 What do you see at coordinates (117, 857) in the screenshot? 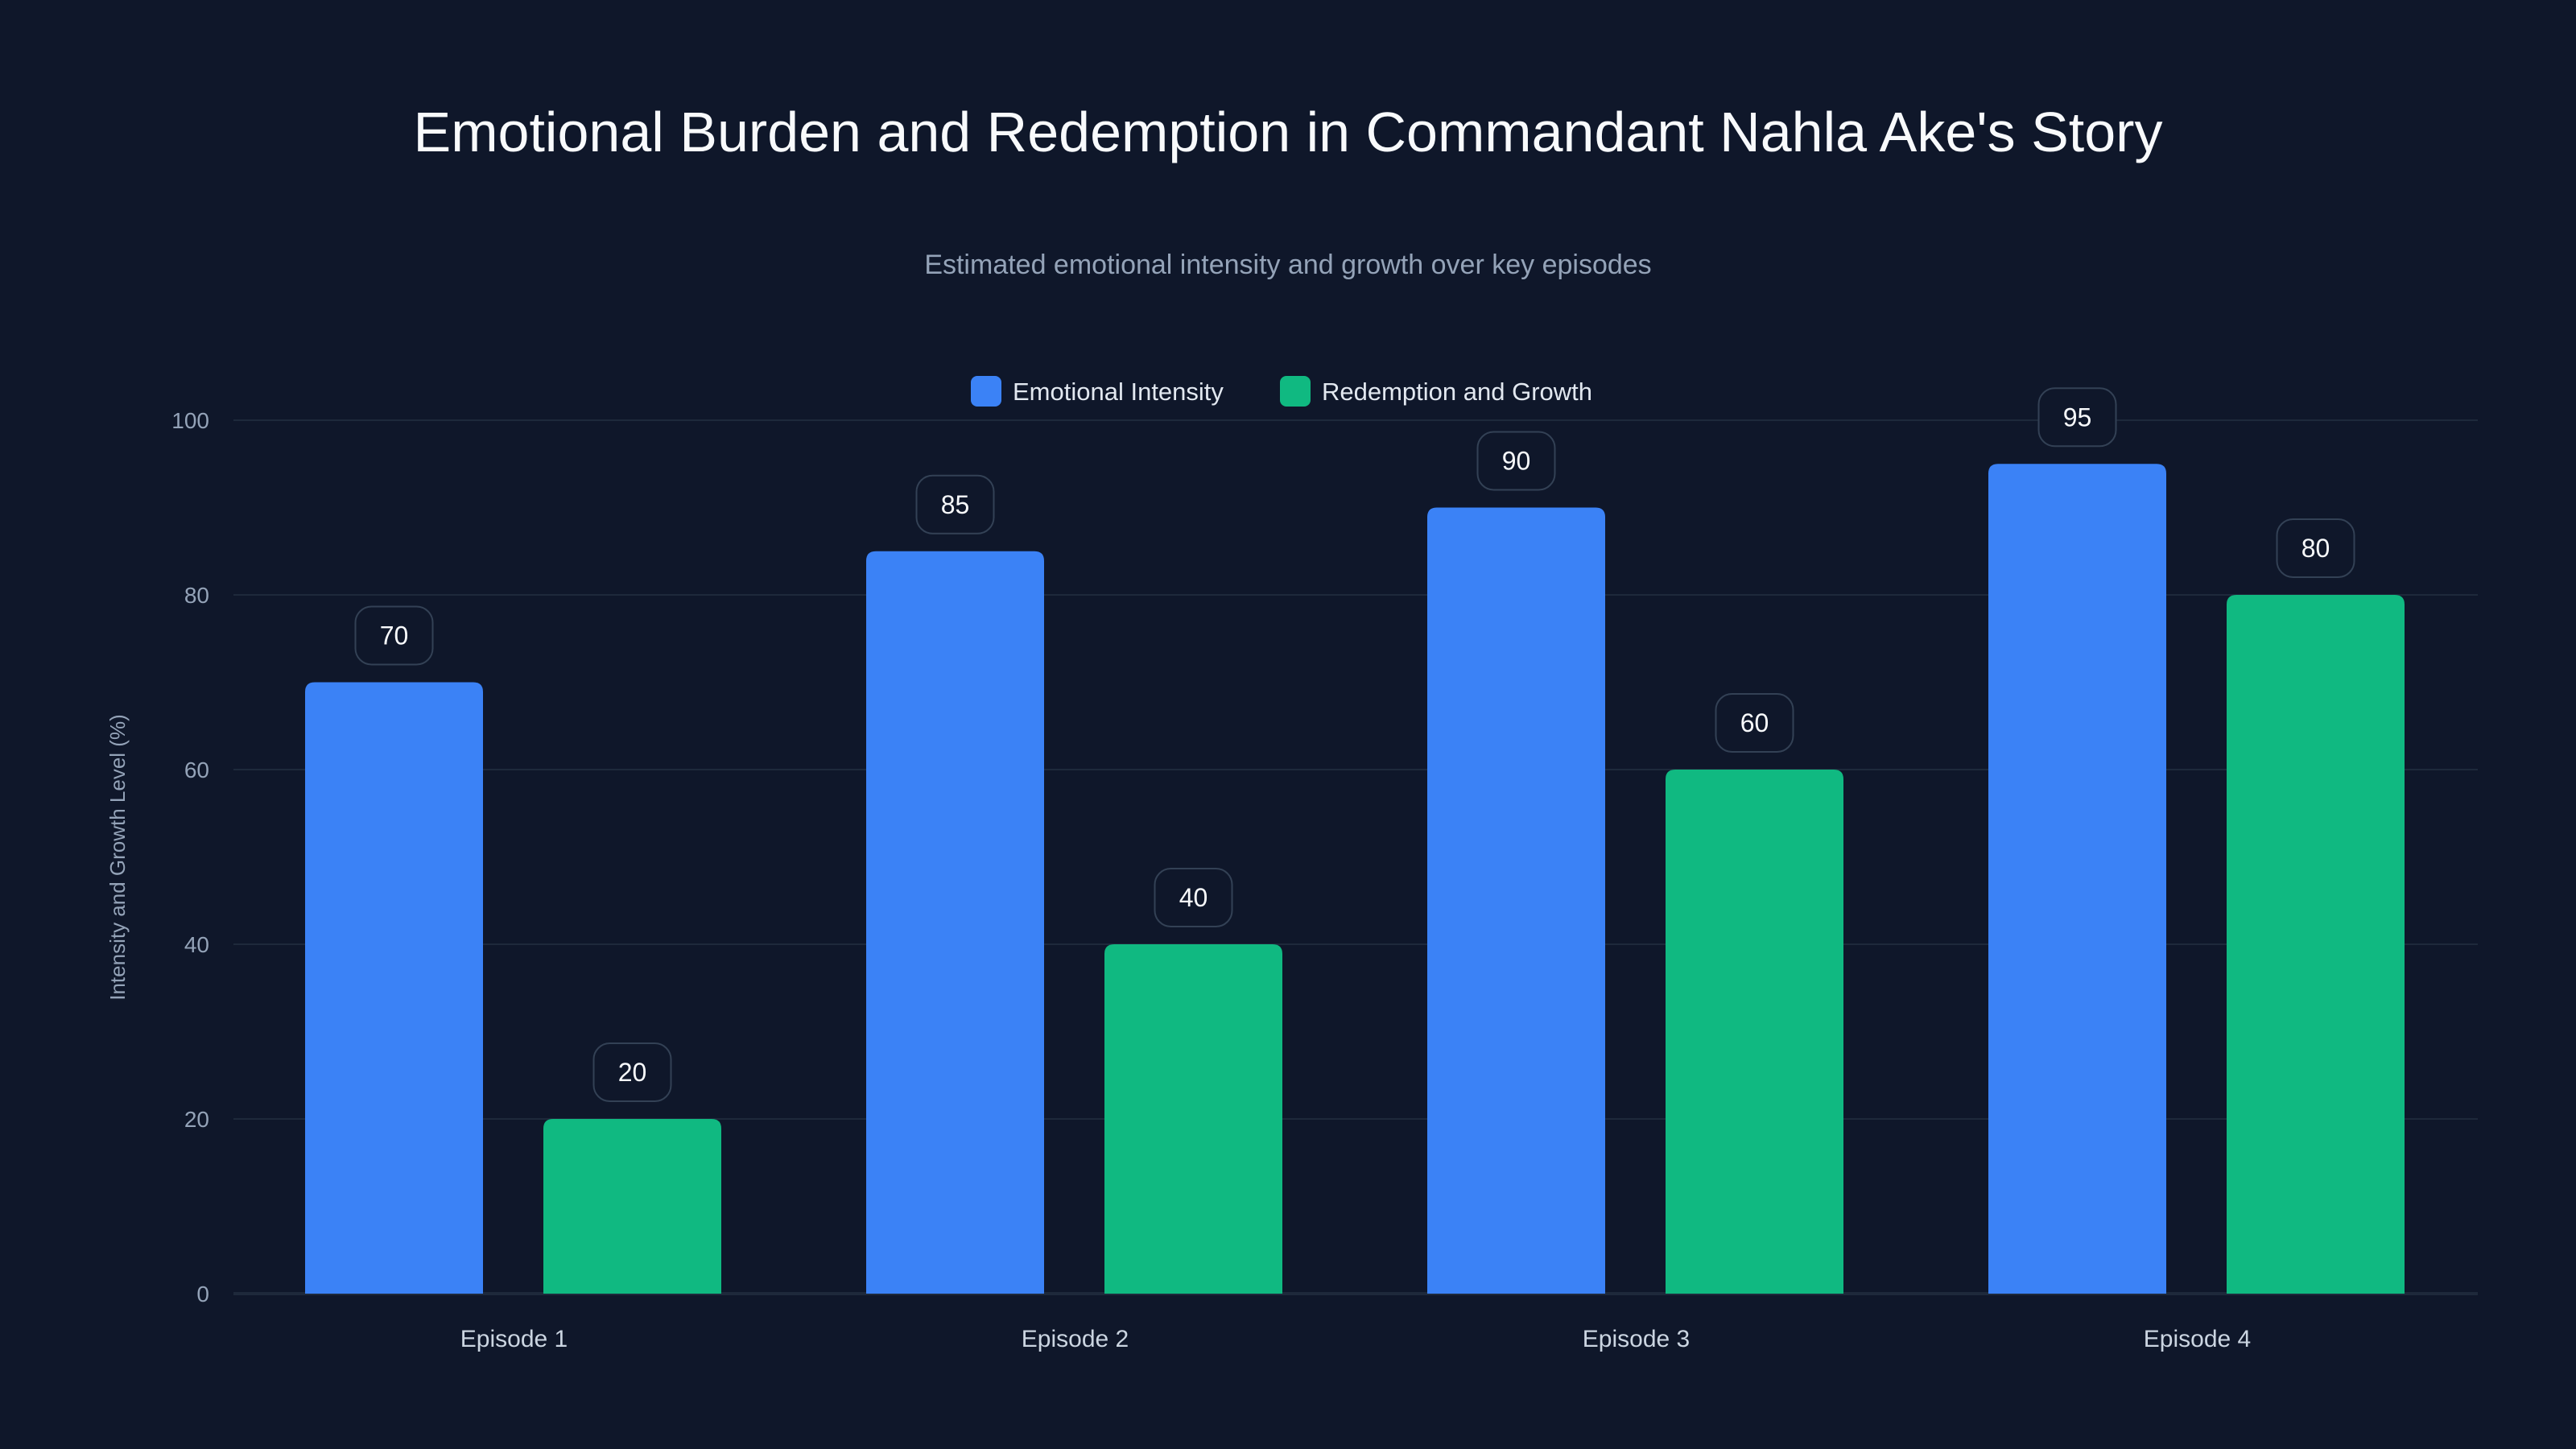
I see `y-axis-label: Intensity and Growth Level (%)` at bounding box center [117, 857].